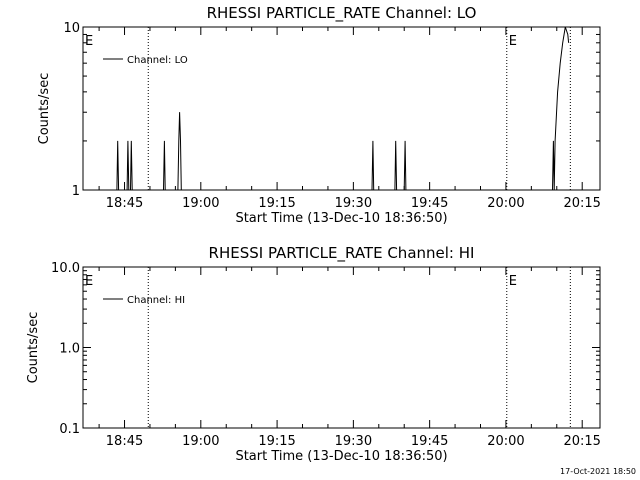 The height and width of the screenshot is (480, 640). What do you see at coordinates (598, 471) in the screenshot?
I see `footer-timestamp: 17-Oct-2021 18:50` at bounding box center [598, 471].